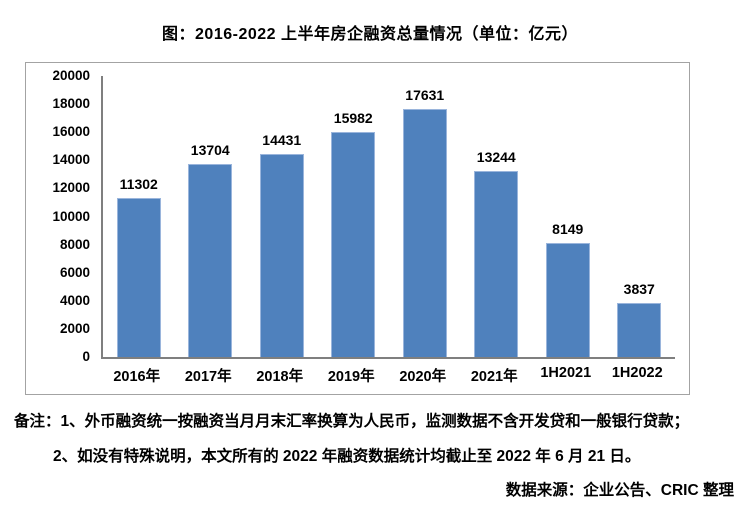 The width and height of the screenshot is (740, 508). I want to click on bar-value-label: 13244, so click(496, 157).